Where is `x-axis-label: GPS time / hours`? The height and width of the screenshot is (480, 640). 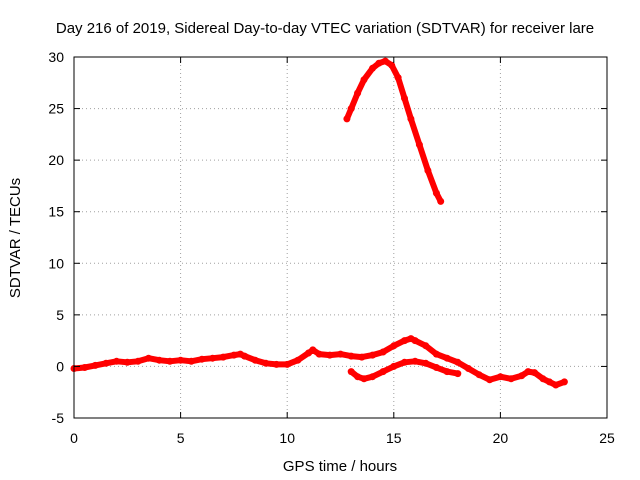 x-axis-label: GPS time / hours is located at coordinates (340, 466).